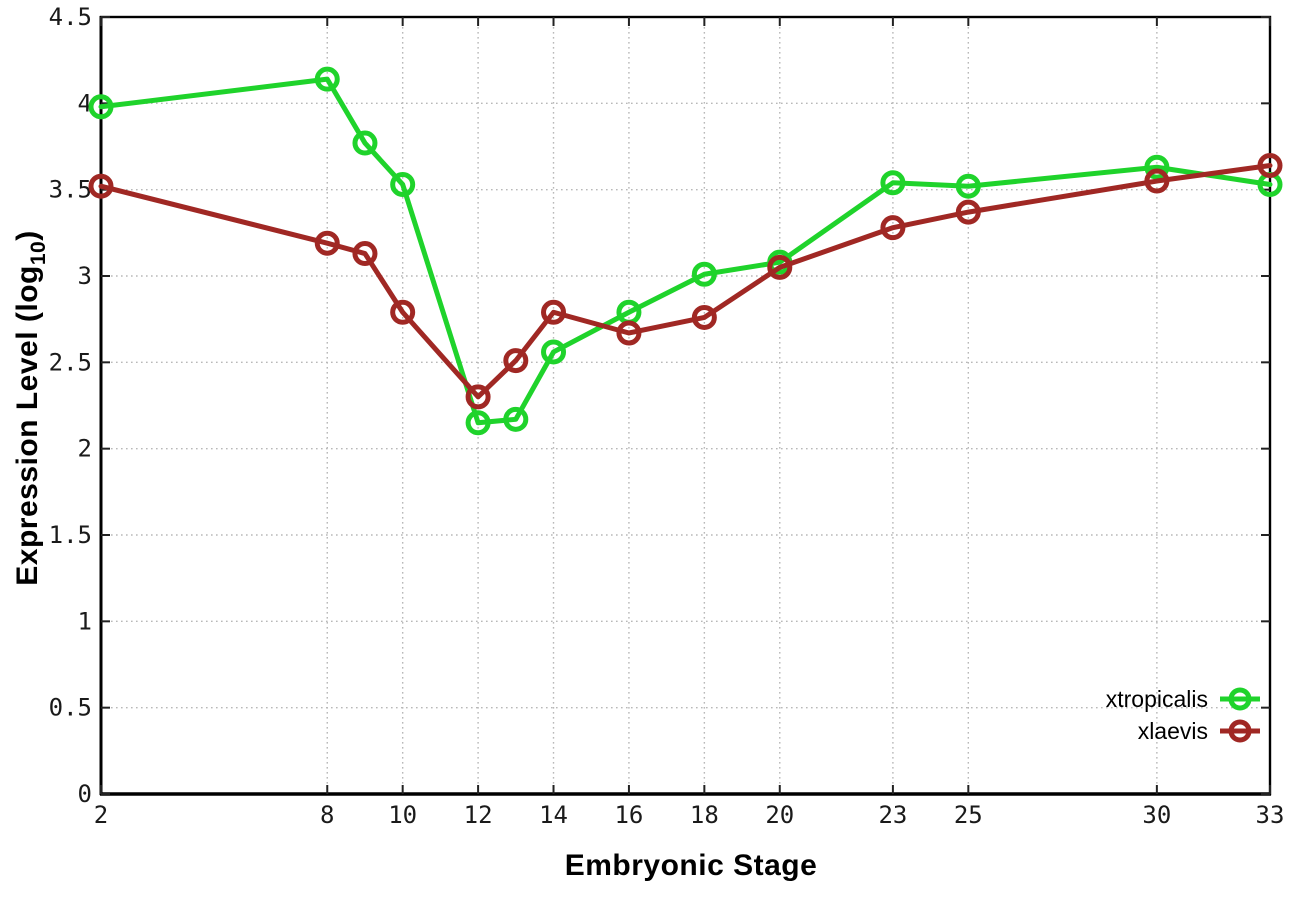 The width and height of the screenshot is (1296, 907). What do you see at coordinates (85, 103) in the screenshot?
I see `y-tick-label: 4` at bounding box center [85, 103].